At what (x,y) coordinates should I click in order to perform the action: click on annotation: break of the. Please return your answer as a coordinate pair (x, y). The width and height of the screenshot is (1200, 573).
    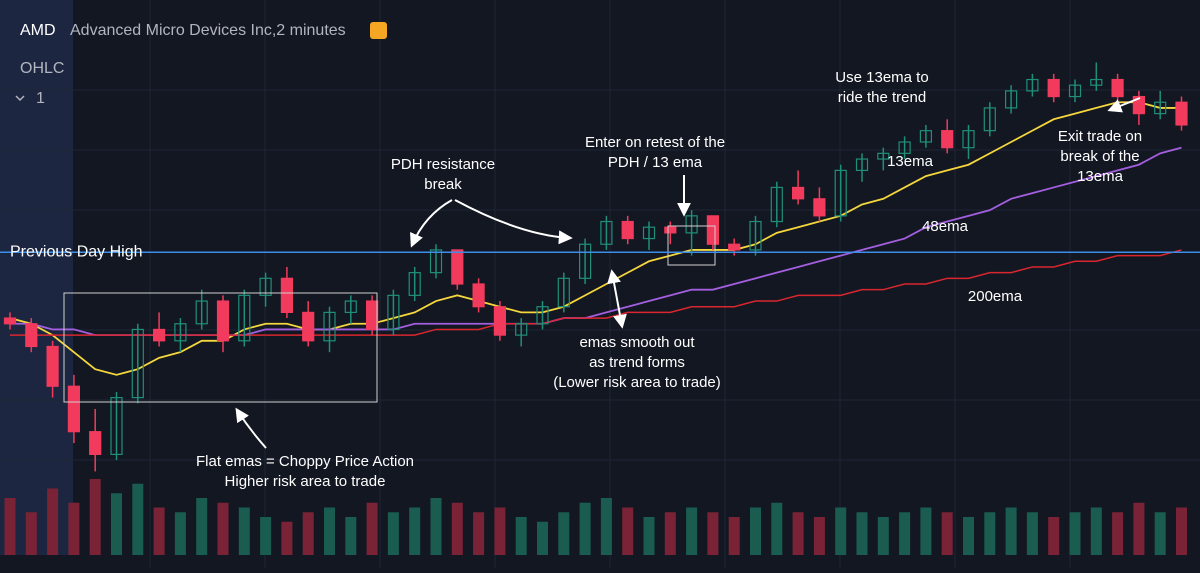
    Looking at the image, I should click on (1099, 156).